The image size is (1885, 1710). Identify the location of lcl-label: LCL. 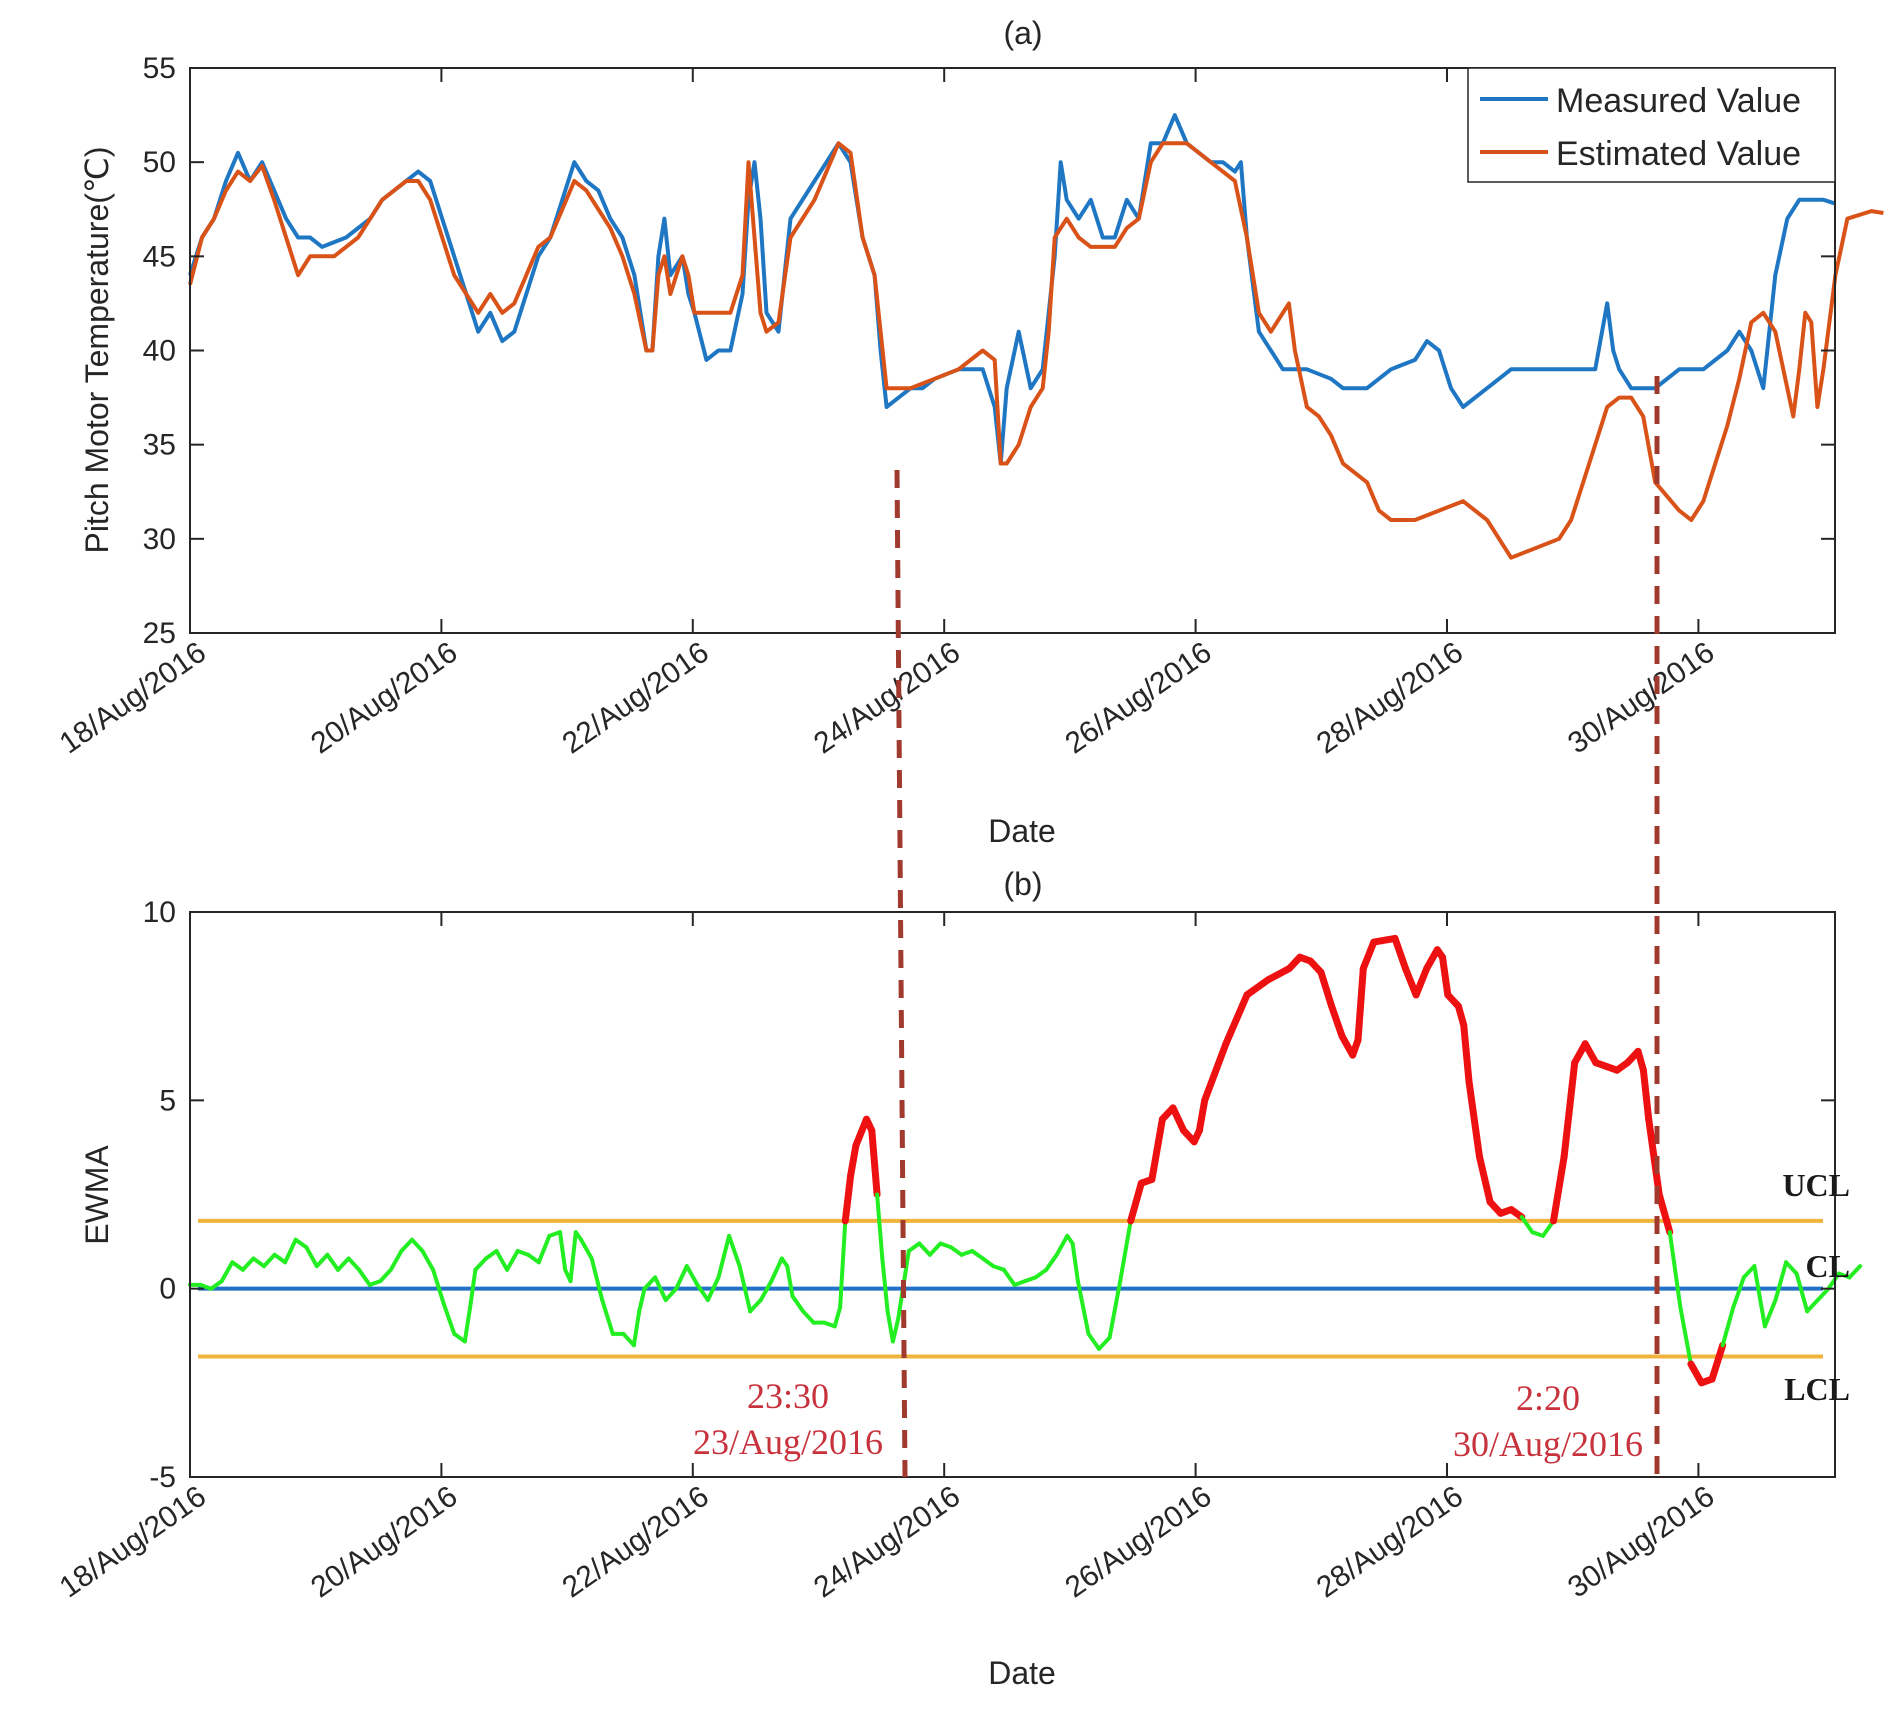
(1817, 1389).